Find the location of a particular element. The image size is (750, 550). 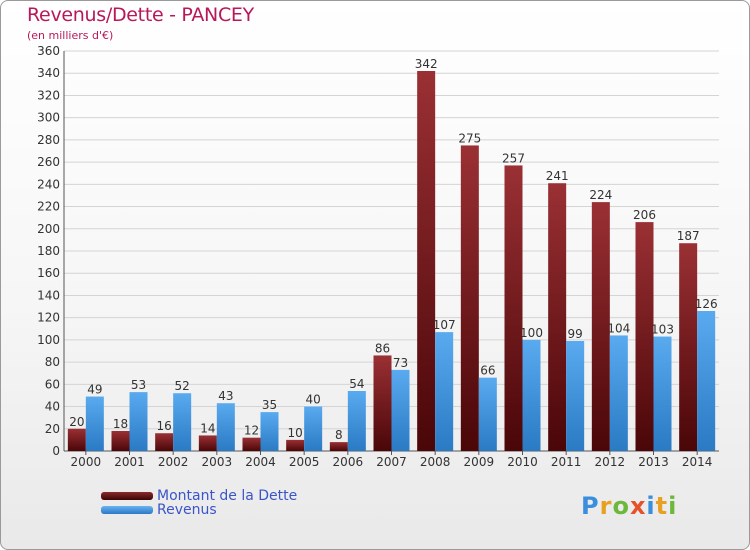

y-tick-label: 140 is located at coordinates (48, 295).